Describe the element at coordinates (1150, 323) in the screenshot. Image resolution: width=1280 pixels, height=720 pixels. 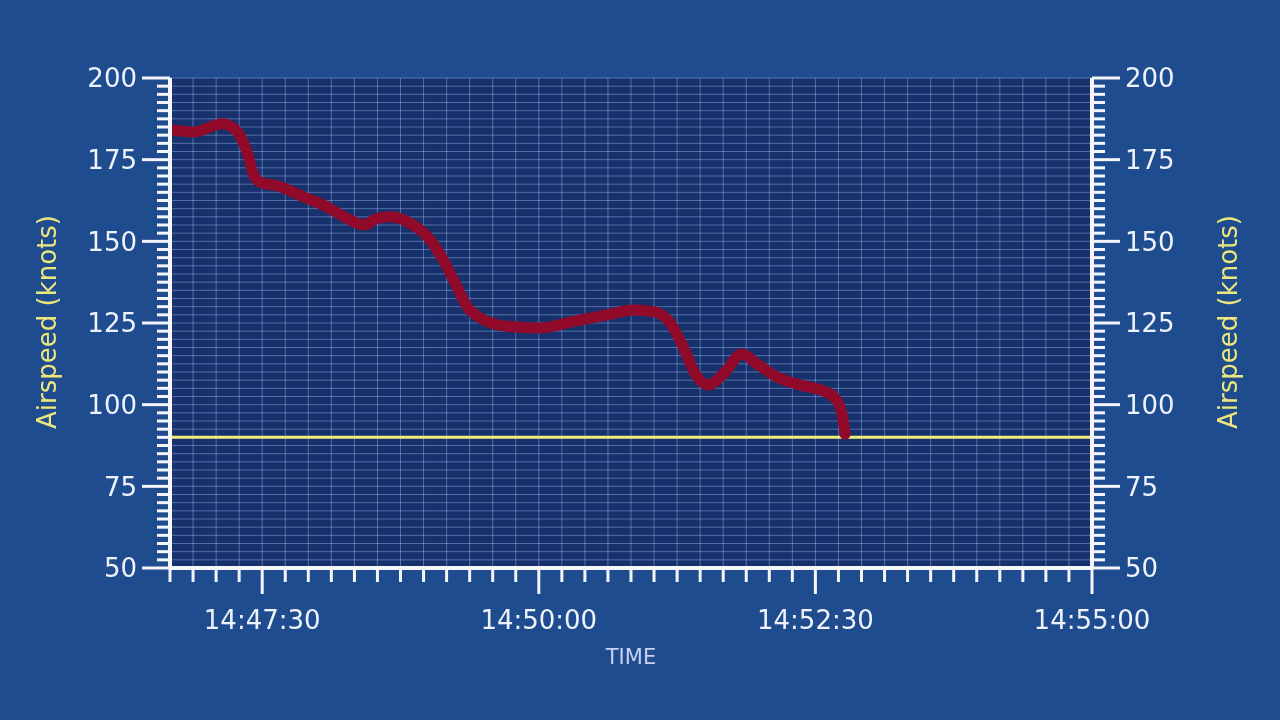
I see `y2-tick-label: 125` at that location.